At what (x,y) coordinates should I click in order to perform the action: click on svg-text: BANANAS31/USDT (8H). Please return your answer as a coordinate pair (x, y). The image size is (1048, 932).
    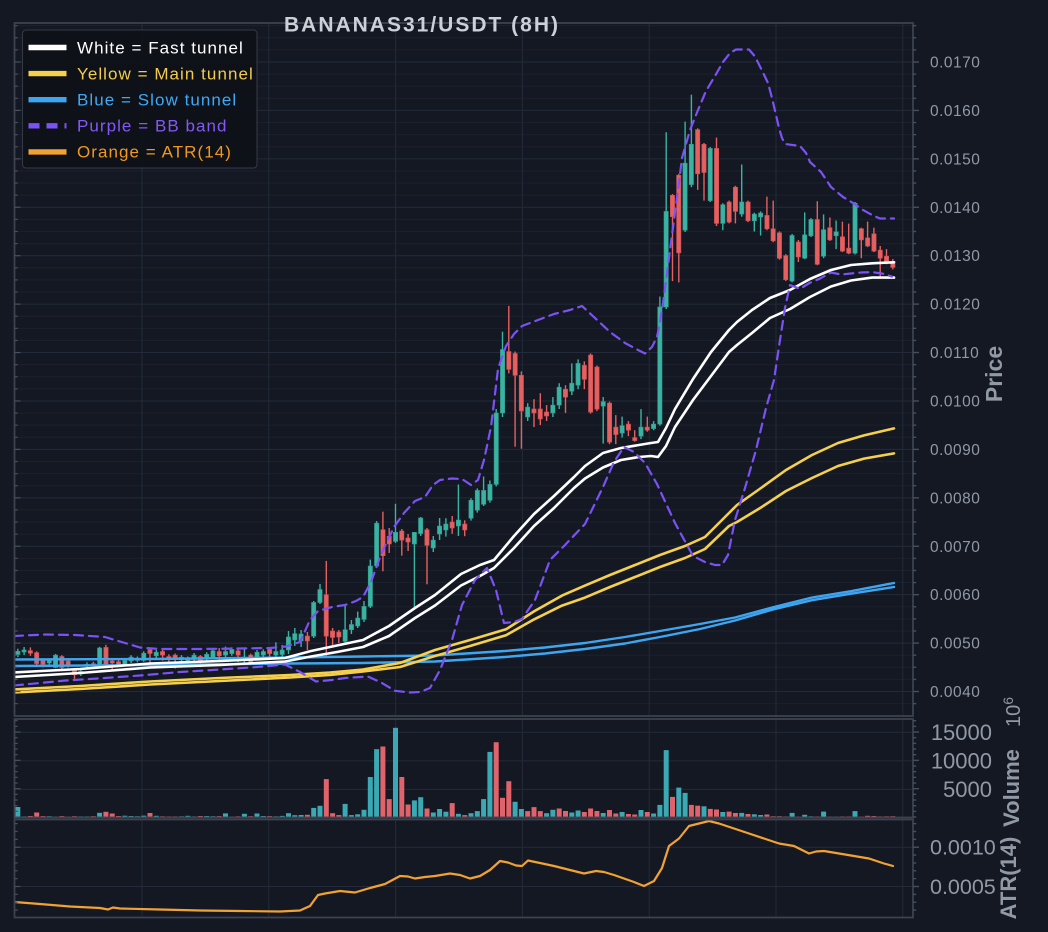
    Looking at the image, I should click on (422, 25).